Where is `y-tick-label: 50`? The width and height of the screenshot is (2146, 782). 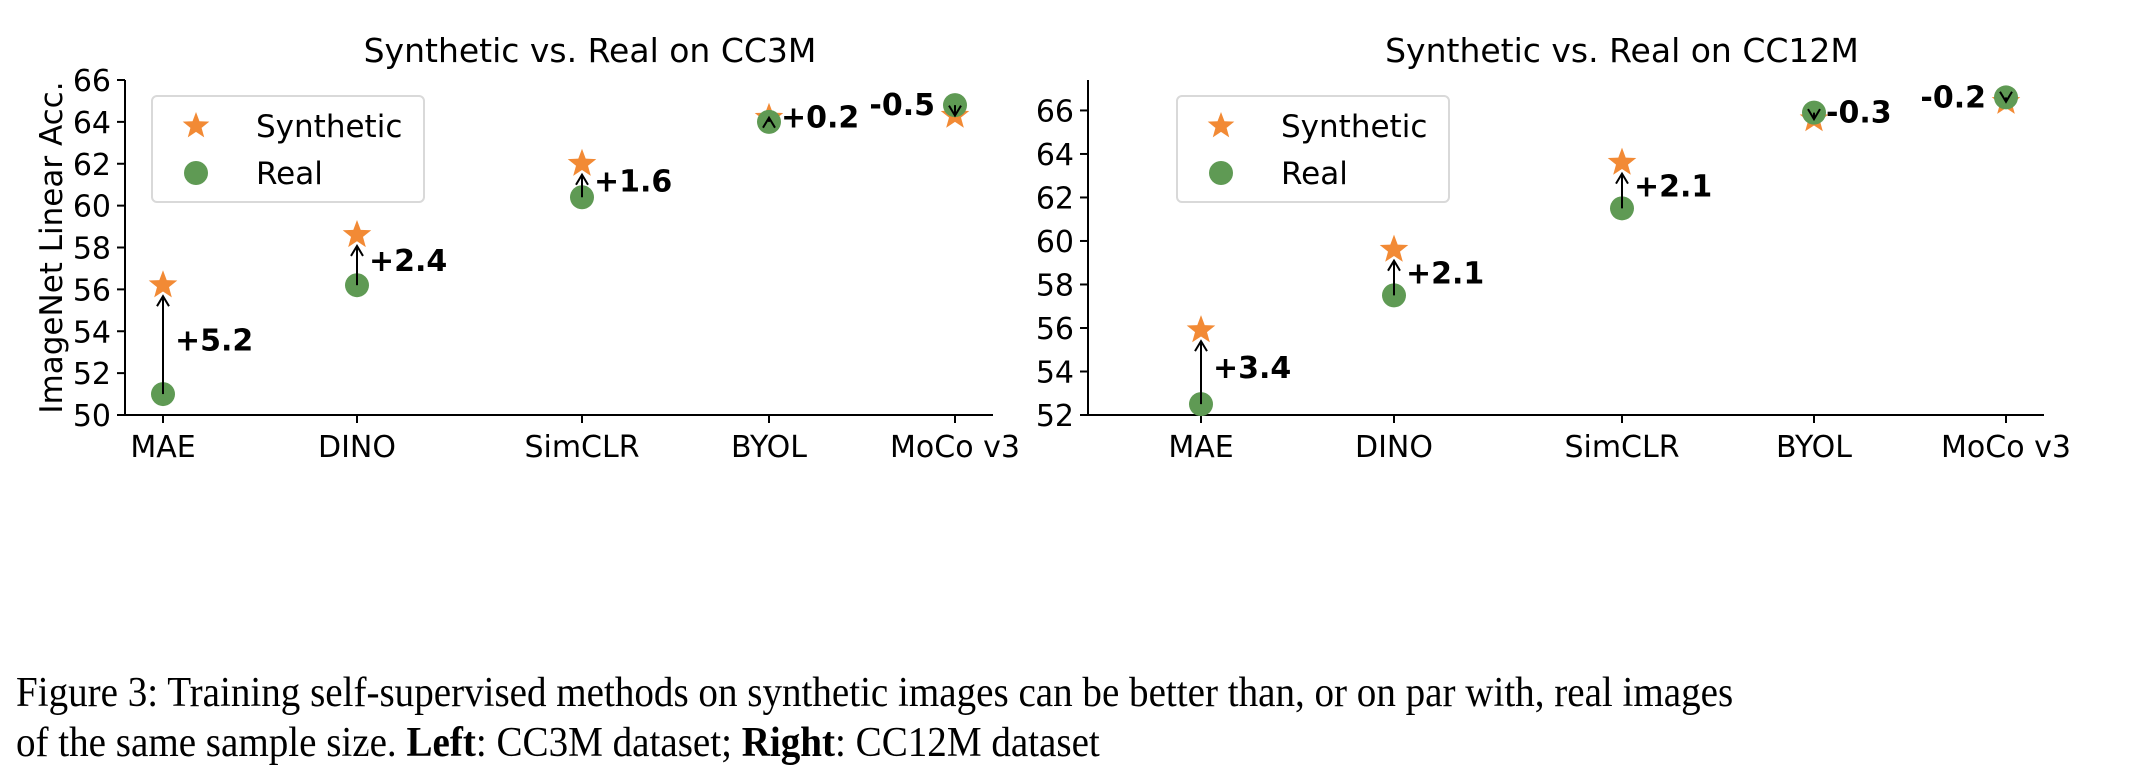 y-tick-label: 50 is located at coordinates (92, 416).